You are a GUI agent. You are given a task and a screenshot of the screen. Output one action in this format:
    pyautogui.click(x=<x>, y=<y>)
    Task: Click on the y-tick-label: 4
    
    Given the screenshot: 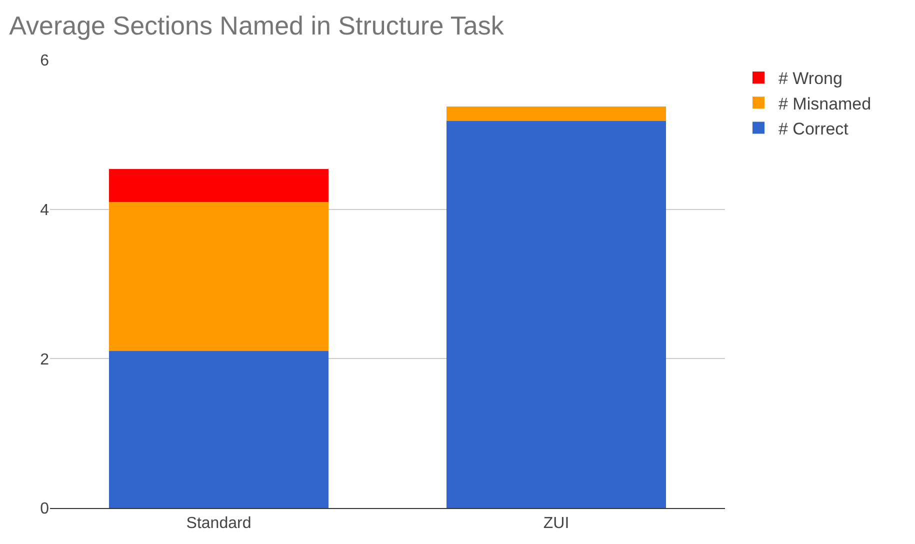 What is the action you would take?
    pyautogui.click(x=45, y=210)
    